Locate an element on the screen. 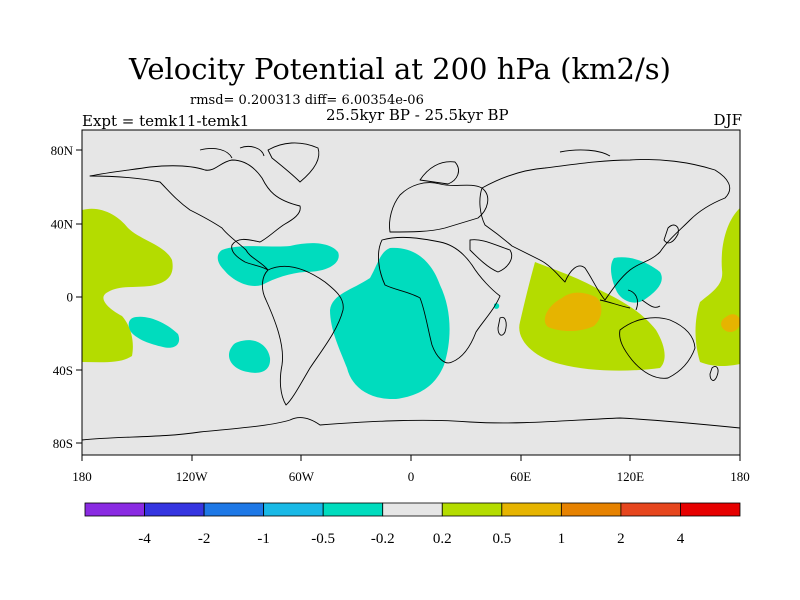 The width and height of the screenshot is (800, 600). rmsd-diff-label: rmsd= 0.200313 diff= 6.00354e-06 is located at coordinates (307, 100).